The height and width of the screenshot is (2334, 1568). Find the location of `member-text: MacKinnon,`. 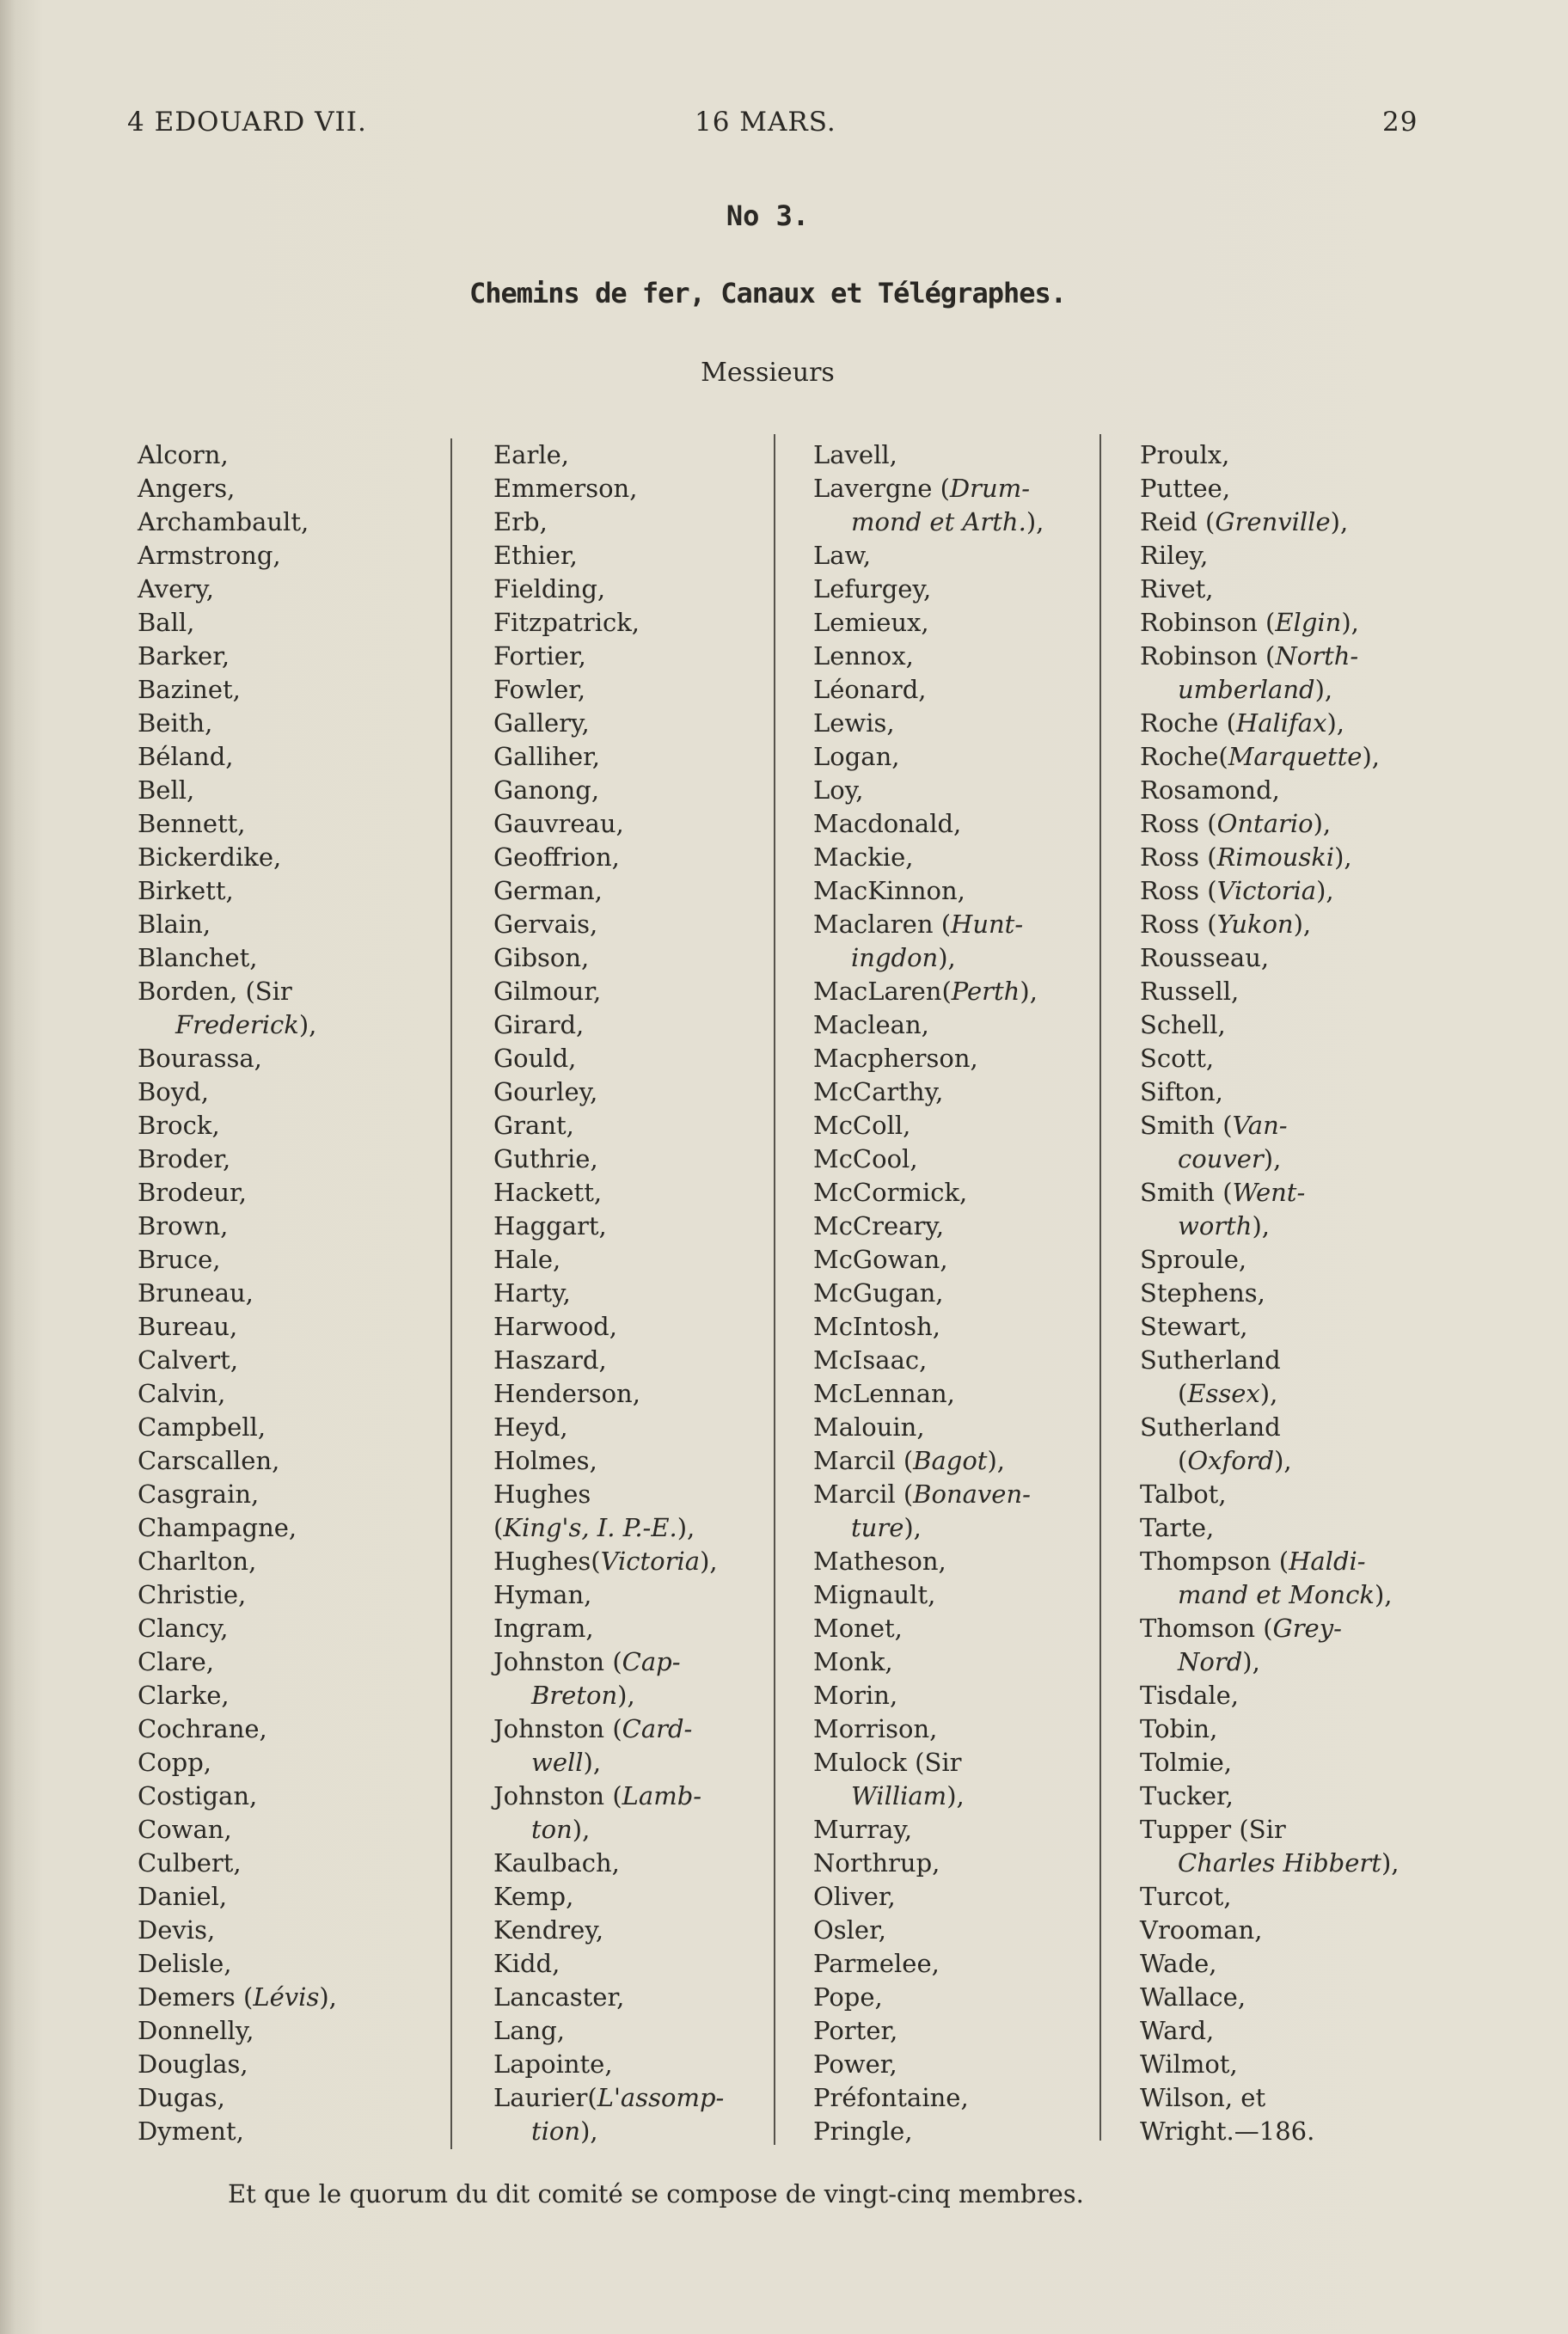

member-text: MacKinnon, is located at coordinates (889, 890).